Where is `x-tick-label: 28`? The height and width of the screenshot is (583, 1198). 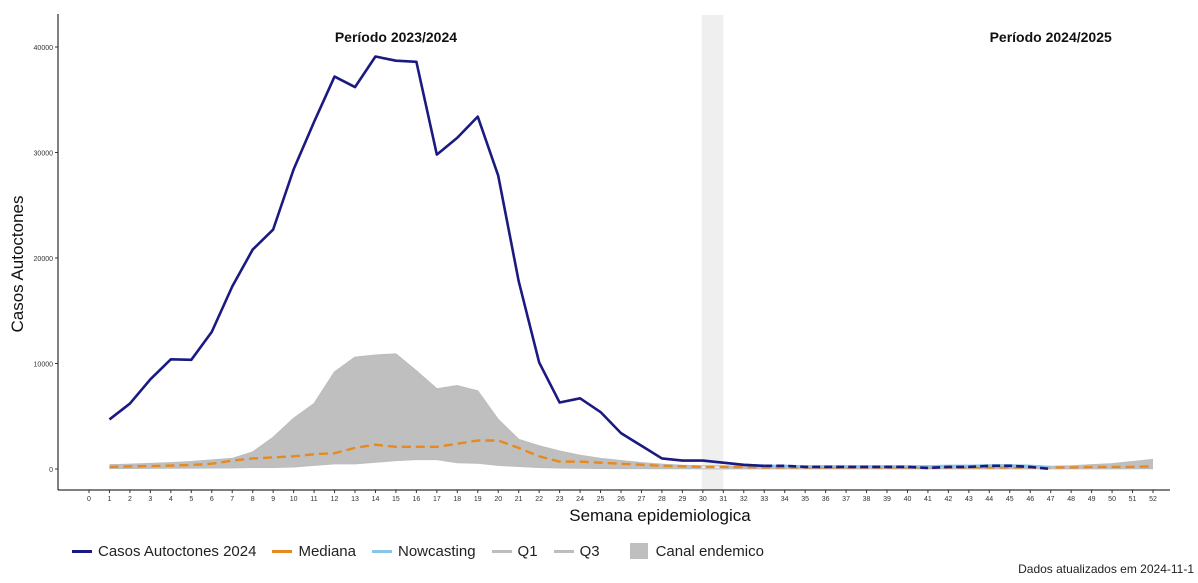 x-tick-label: 28 is located at coordinates (662, 499).